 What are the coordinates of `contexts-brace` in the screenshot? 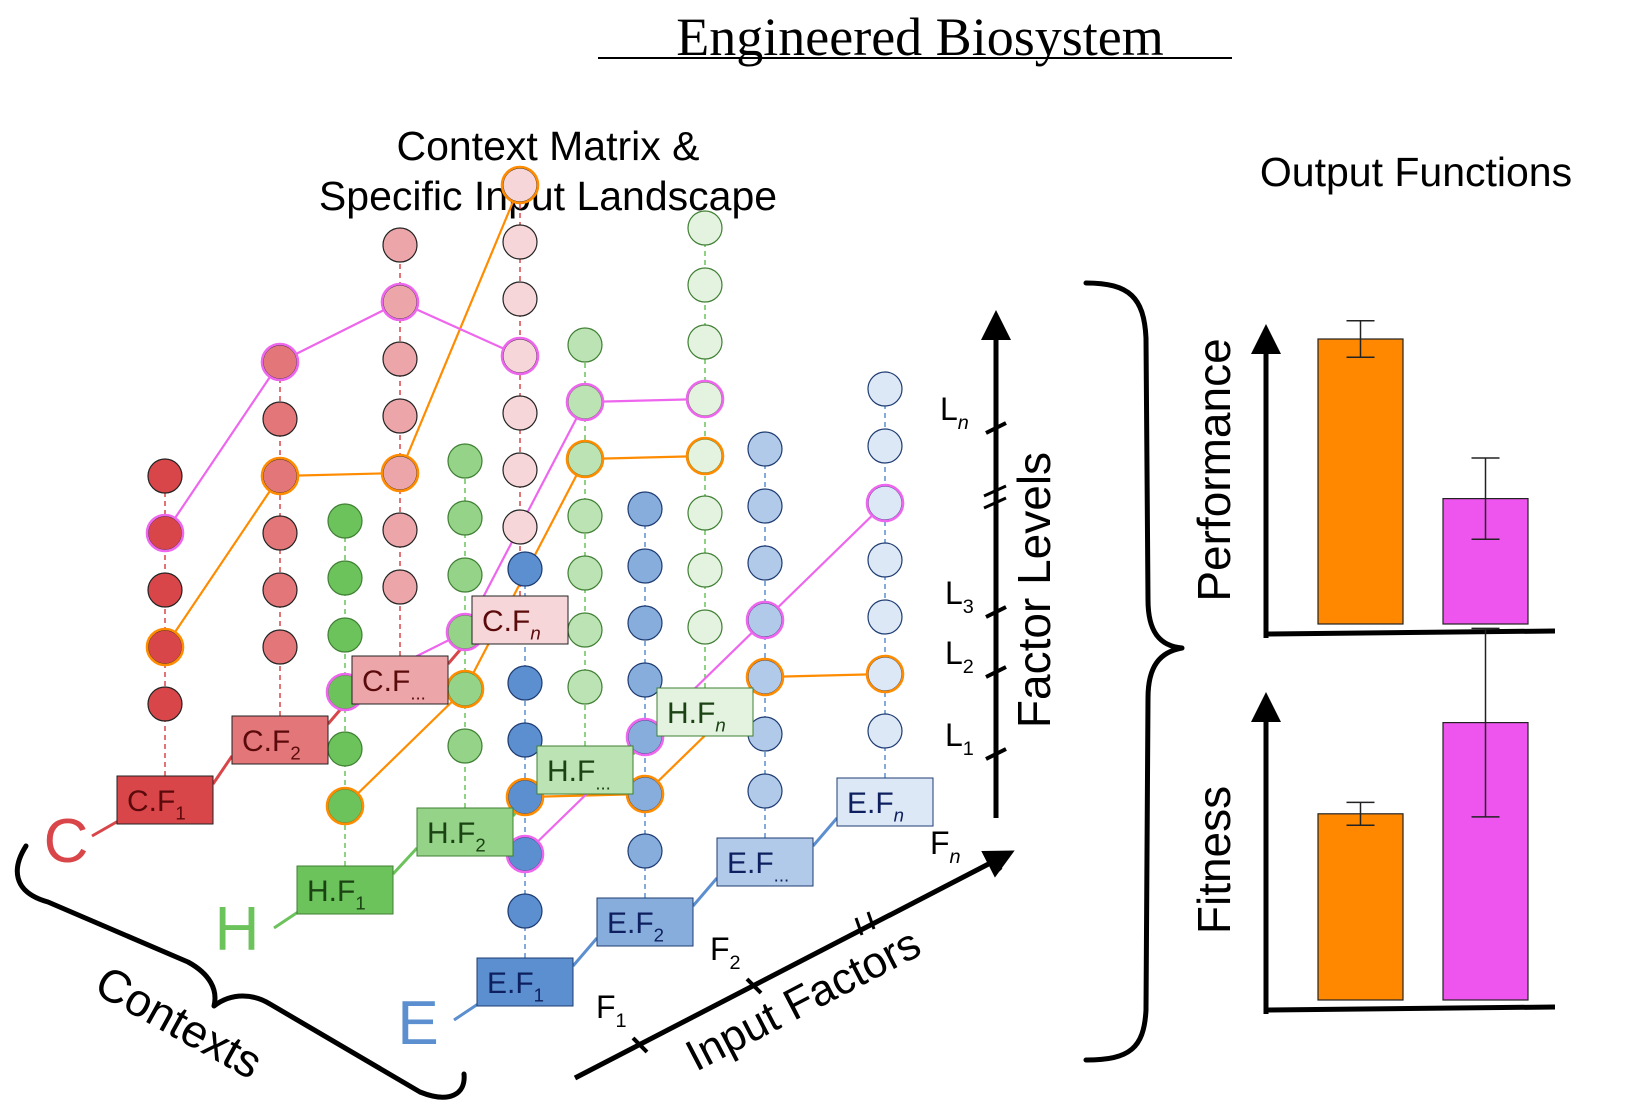 It's located at (240, 971).